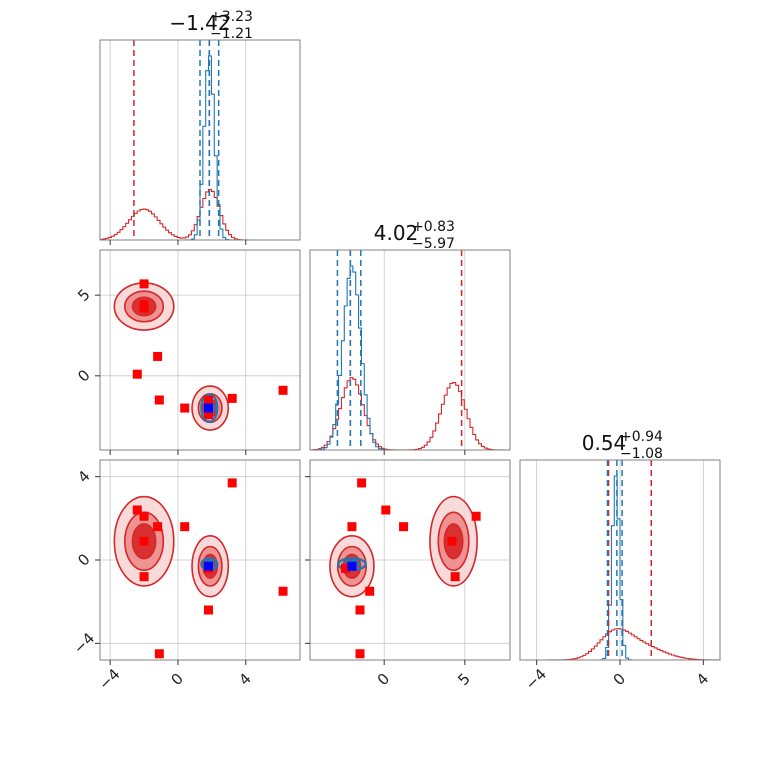 Image resolution: width=760 pixels, height=760 pixels. What do you see at coordinates (641, 437) in the screenshot?
I see `title-3-plus: +0.94` at bounding box center [641, 437].